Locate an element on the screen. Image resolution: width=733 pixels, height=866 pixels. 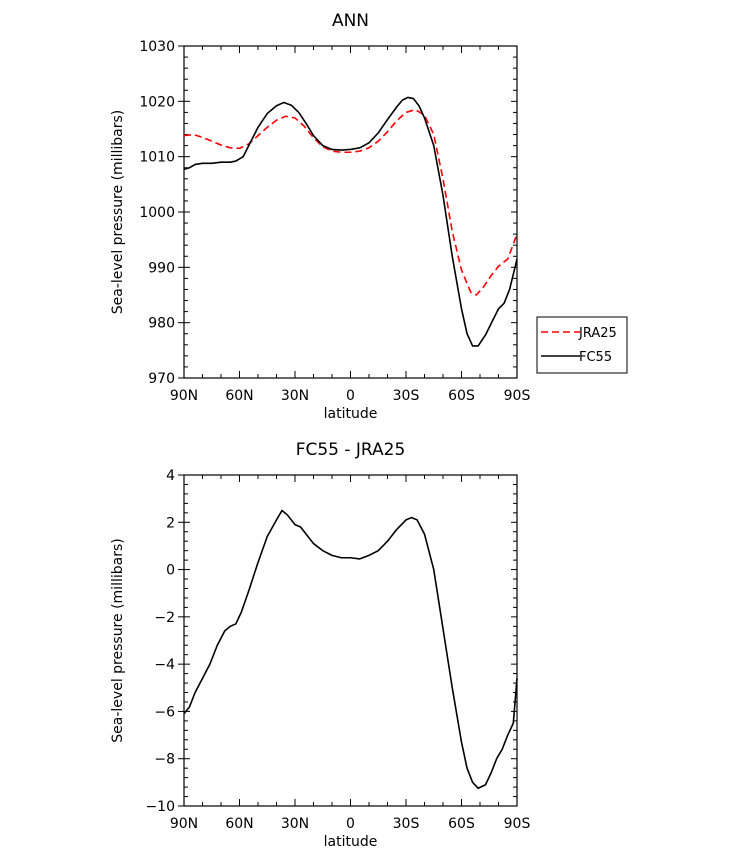
legend: JRA25 FC55 is located at coordinates (582, 345).